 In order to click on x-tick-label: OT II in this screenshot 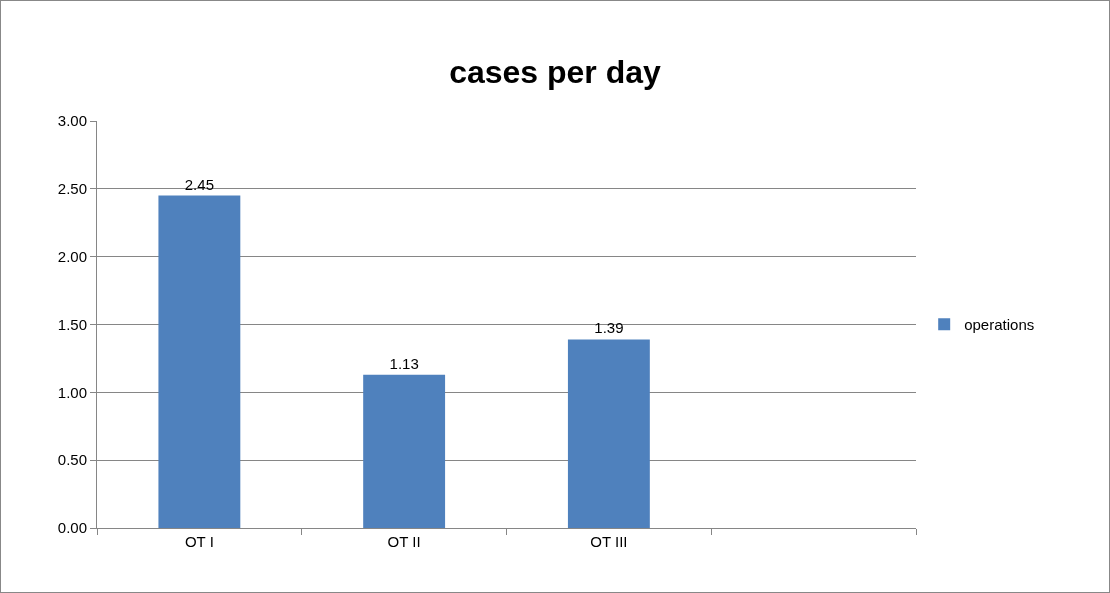, I will do `click(404, 541)`.